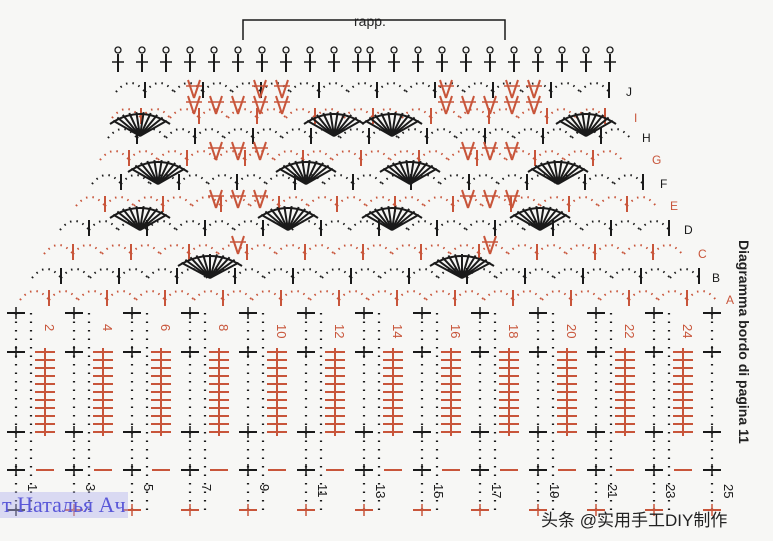  What do you see at coordinates (496, 491) in the screenshot?
I see `column-number: 17` at bounding box center [496, 491].